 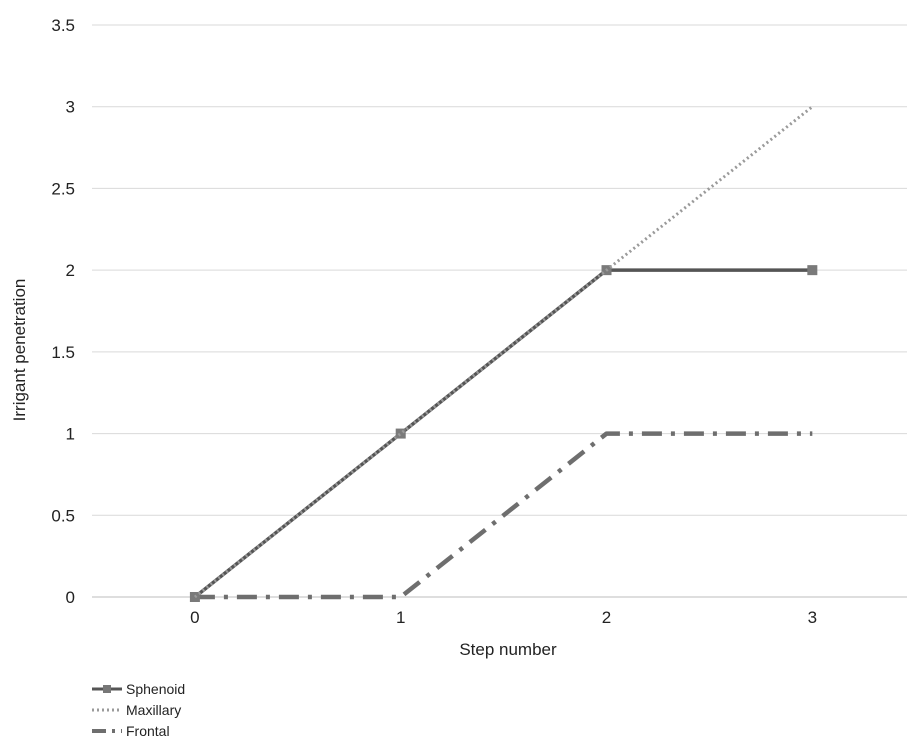 What do you see at coordinates (63, 515) in the screenshot?
I see `y-tick-label: 0.5` at bounding box center [63, 515].